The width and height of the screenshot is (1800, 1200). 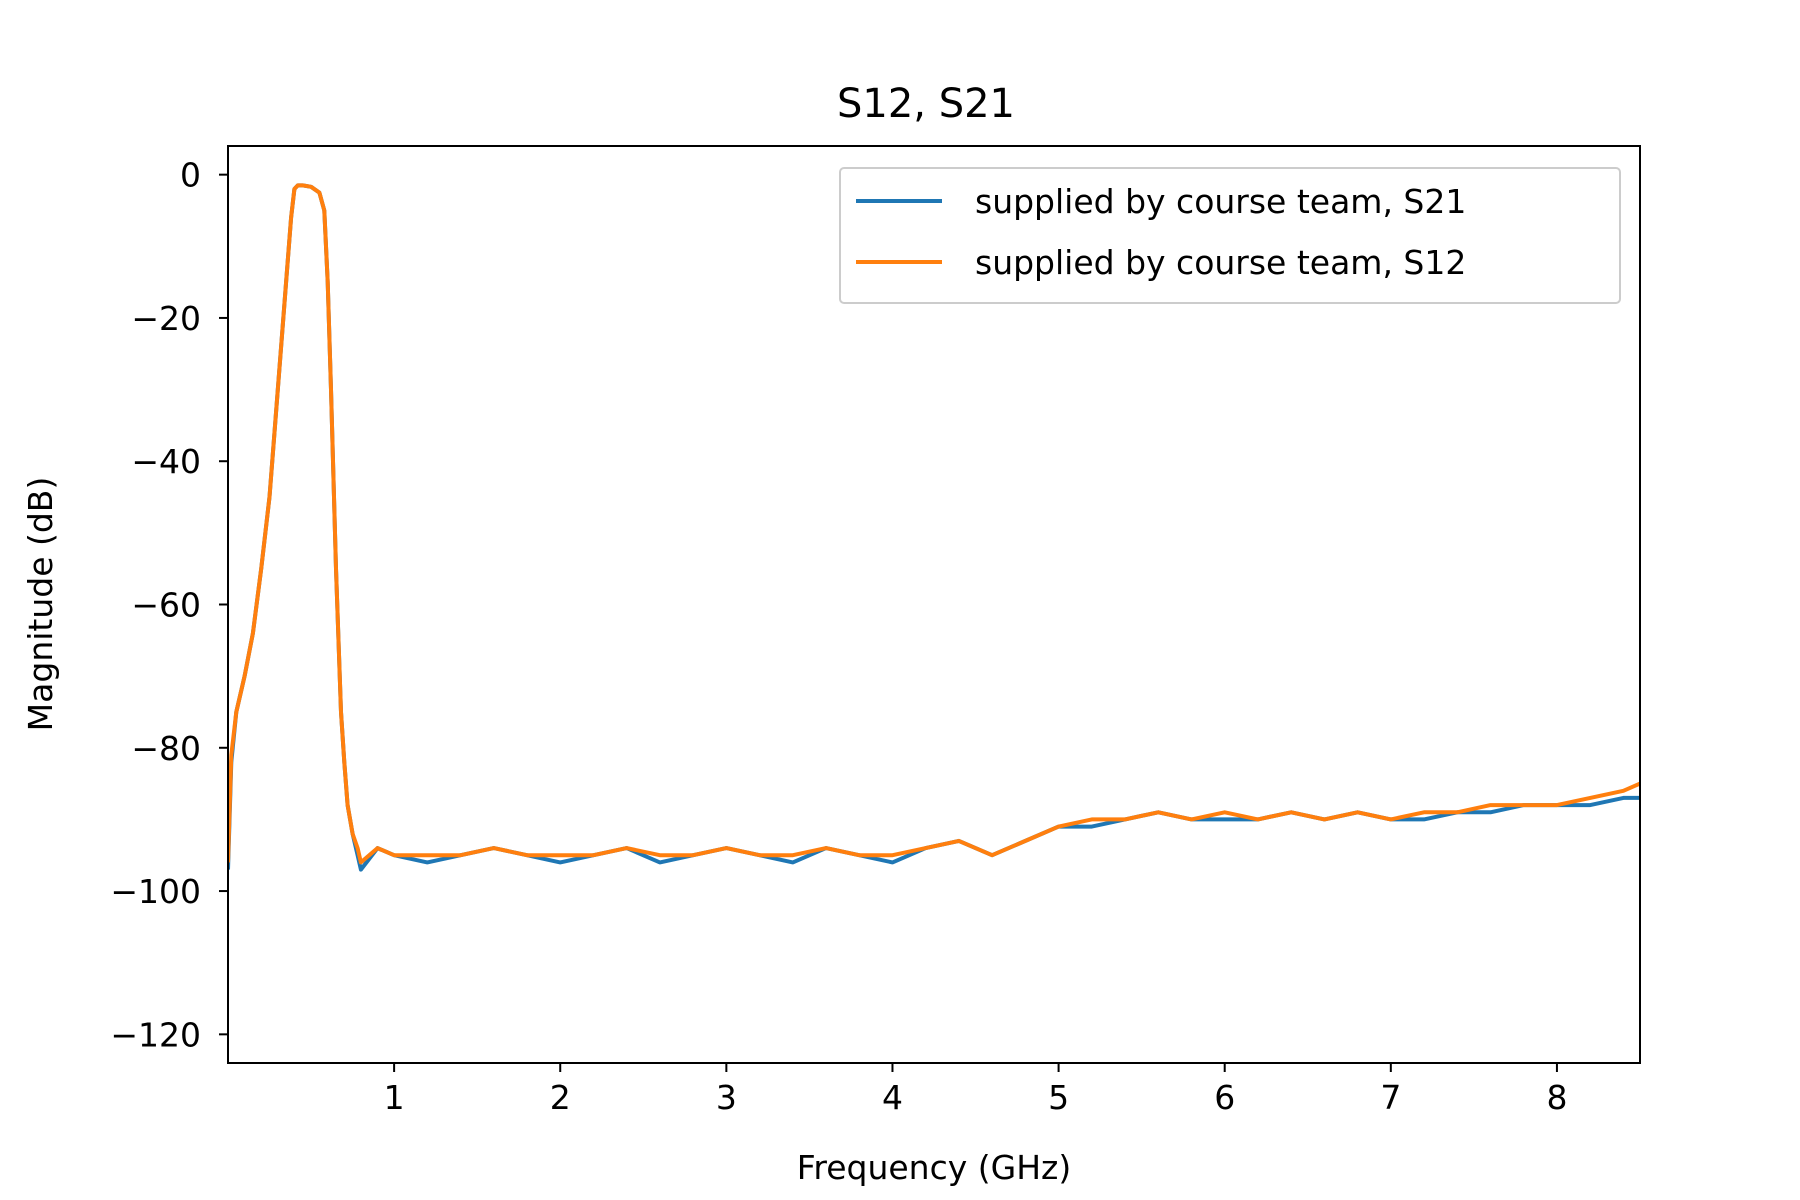 I want to click on x-axis: 1 2 3 4 5 6 7 8, so click(x=975, y=1090).